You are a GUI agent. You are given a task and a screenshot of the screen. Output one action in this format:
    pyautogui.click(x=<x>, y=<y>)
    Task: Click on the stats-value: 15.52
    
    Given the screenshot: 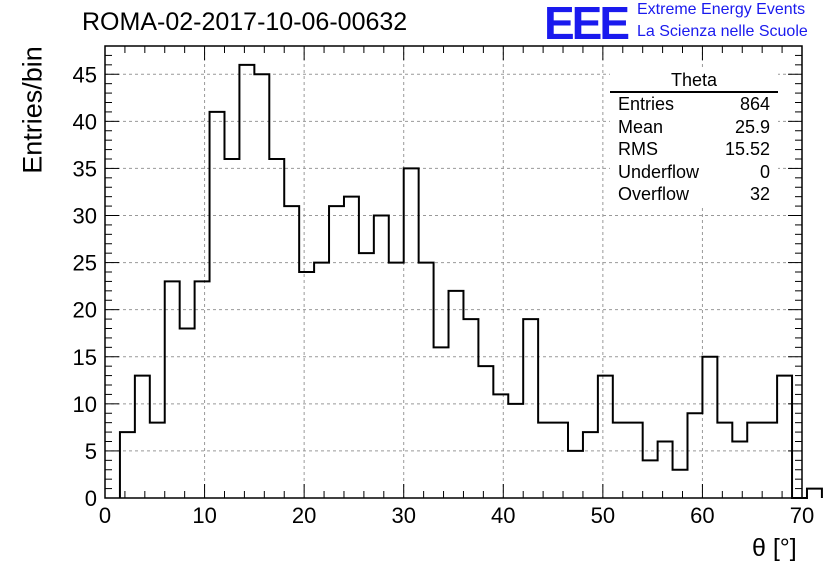 What is the action you would take?
    pyautogui.click(x=747, y=149)
    